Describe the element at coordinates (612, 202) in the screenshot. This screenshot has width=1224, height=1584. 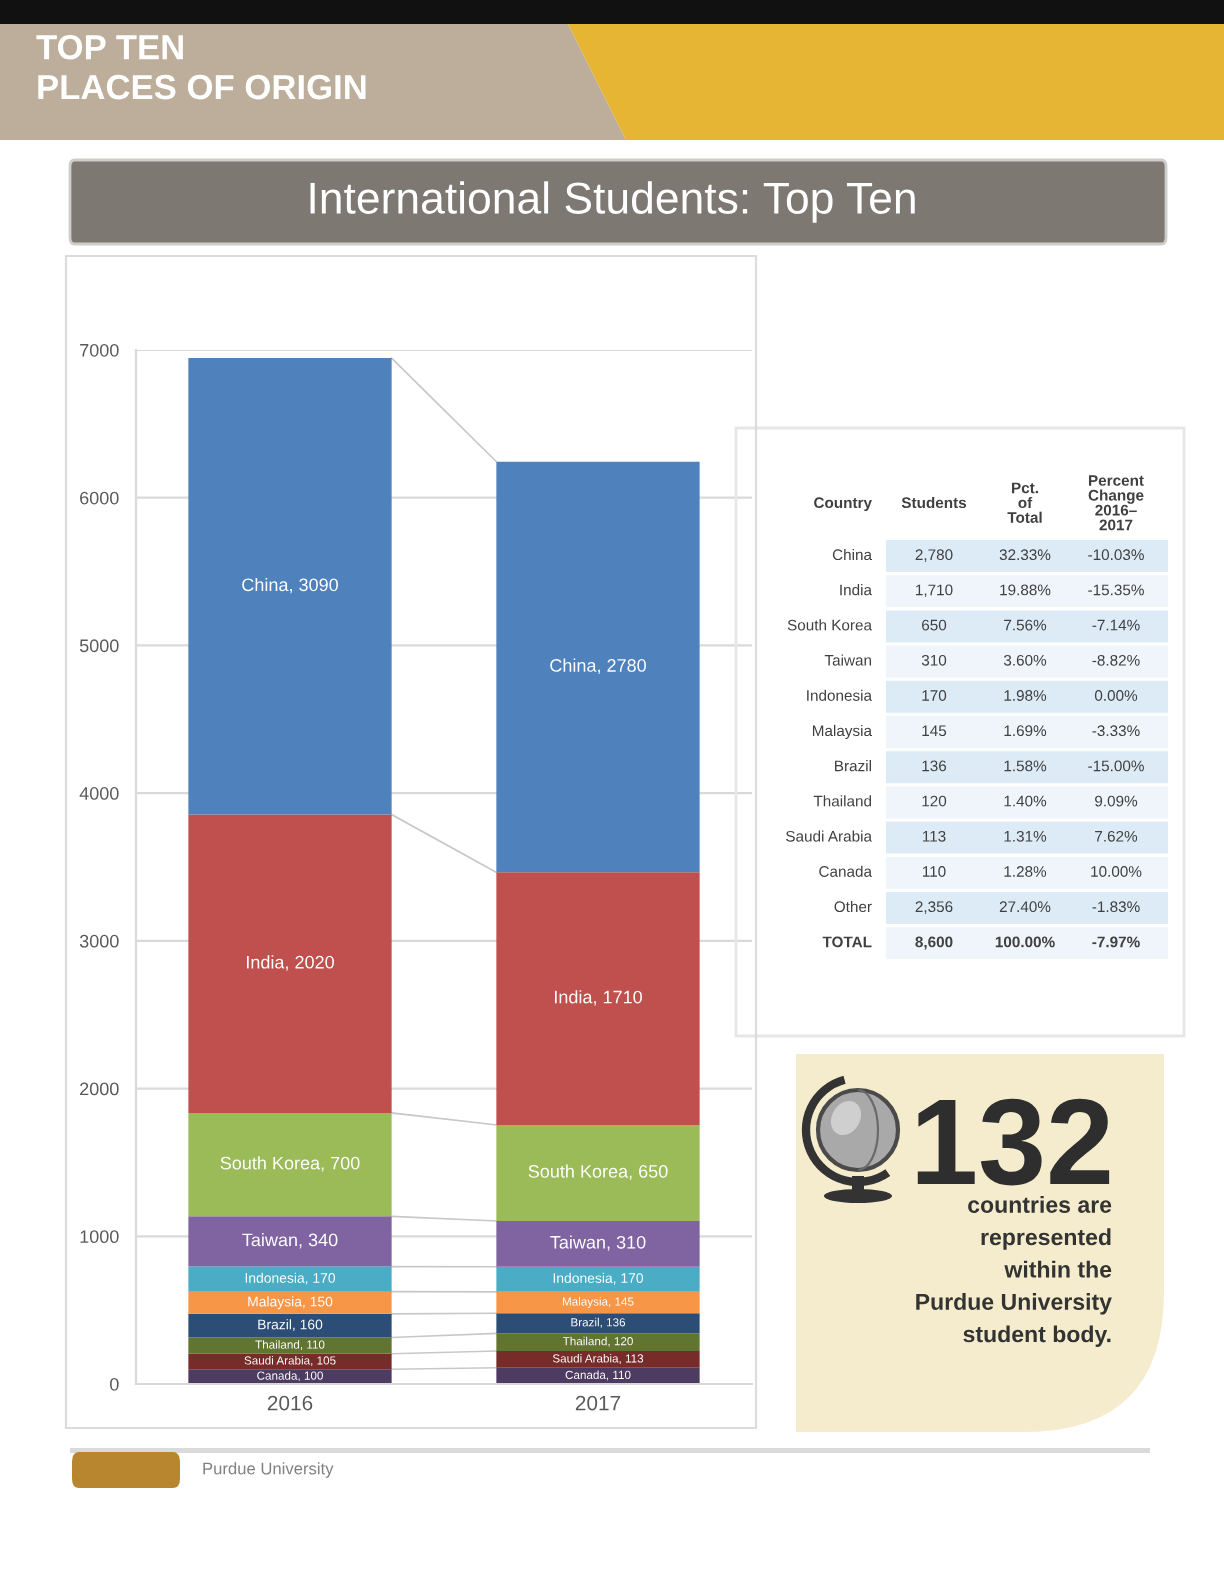
I see `chart-title: International Students: Top Ten` at that location.